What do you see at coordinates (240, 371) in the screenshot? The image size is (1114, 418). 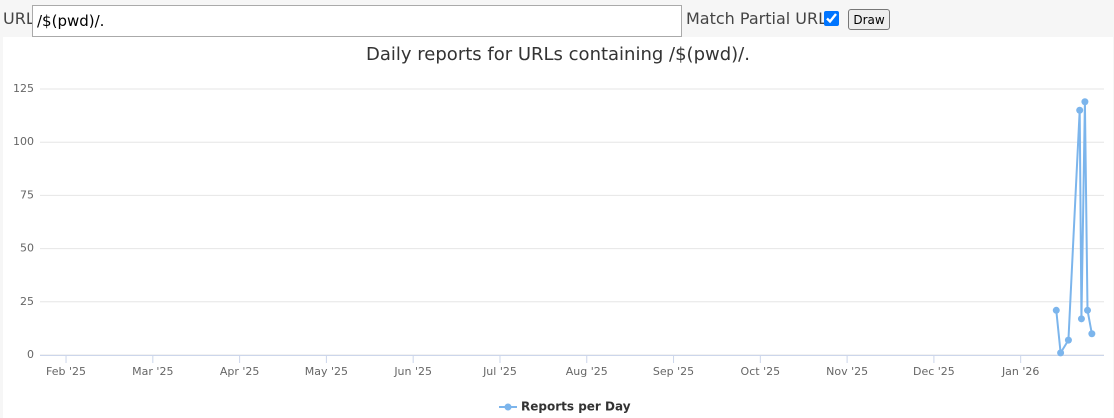 I see `x-tick-label: Apr '25` at bounding box center [240, 371].